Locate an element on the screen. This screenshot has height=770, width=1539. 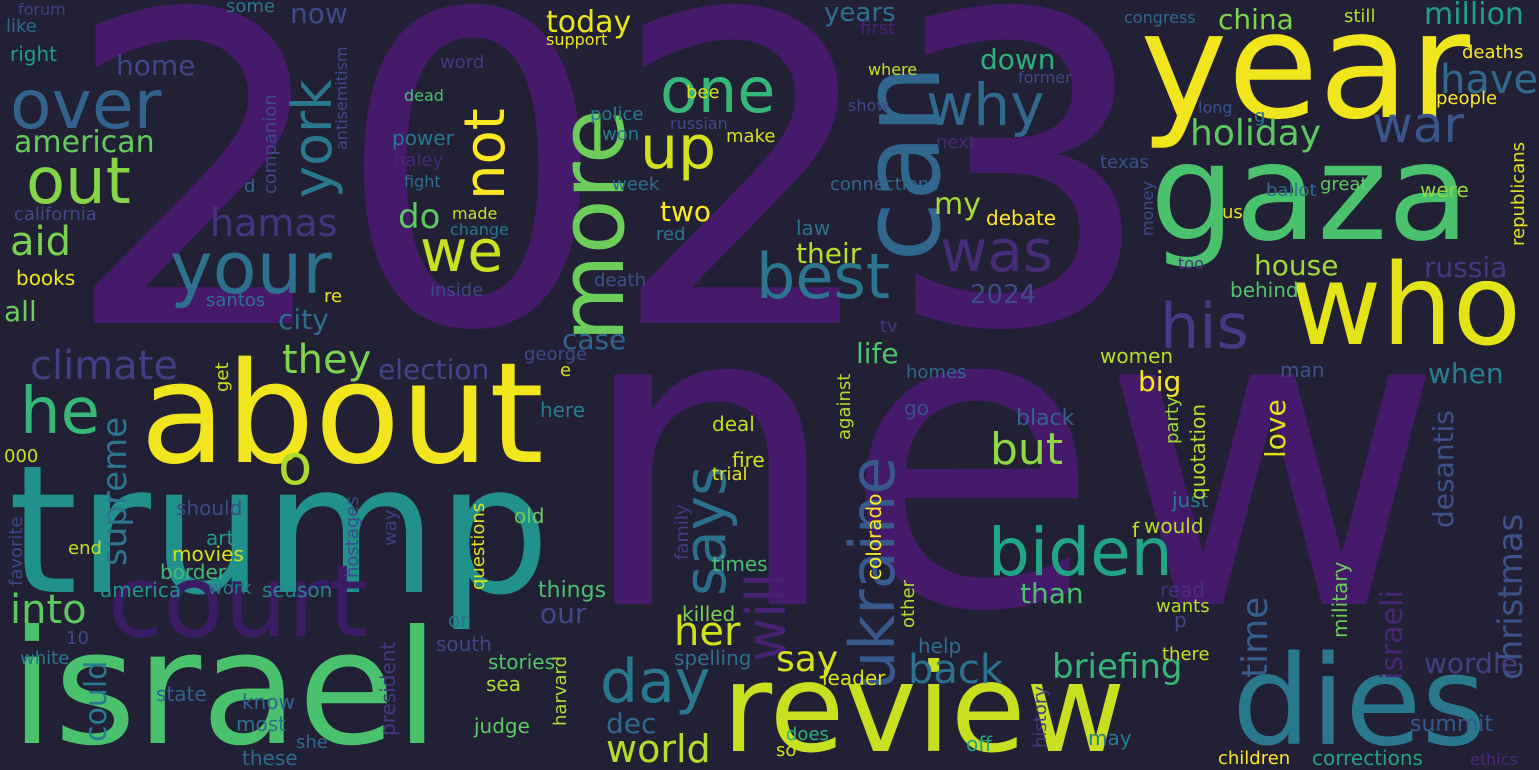
word-show: show is located at coordinates (869, 105).